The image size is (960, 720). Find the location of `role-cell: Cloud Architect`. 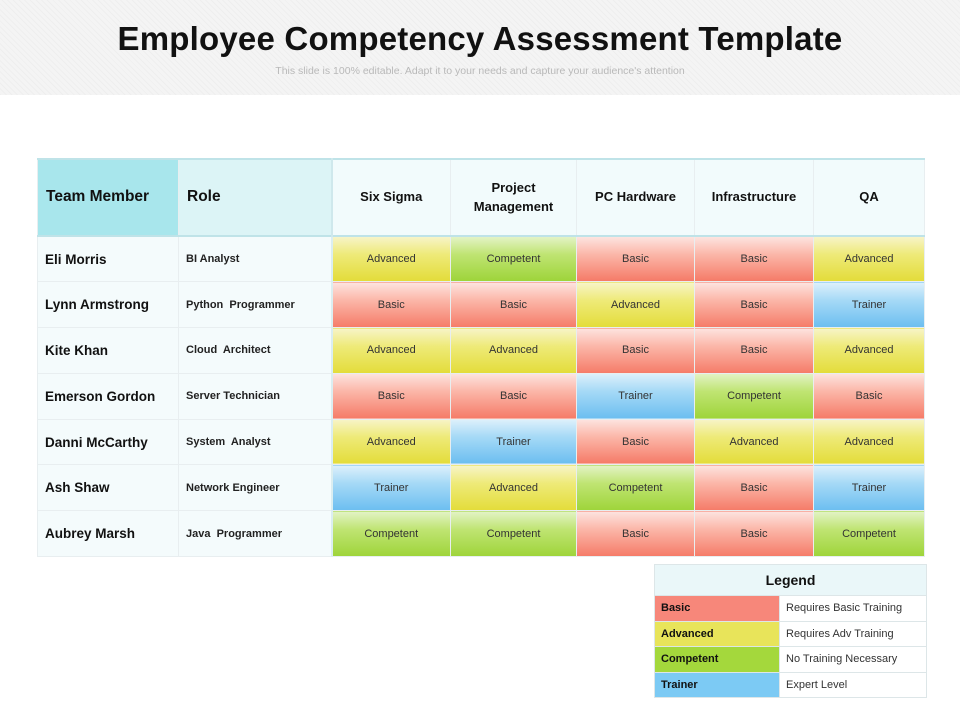

role-cell: Cloud Architect is located at coordinates (255, 350).